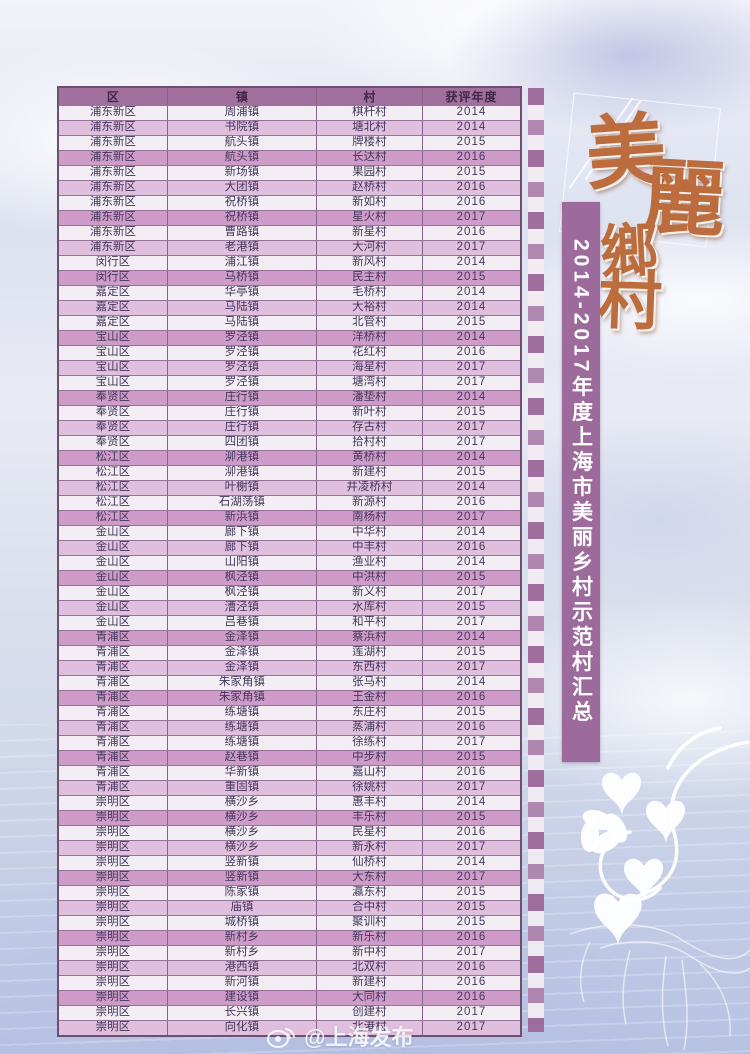 The width and height of the screenshot is (750, 1054). I want to click on cell-village: 张马村, so click(370, 683).